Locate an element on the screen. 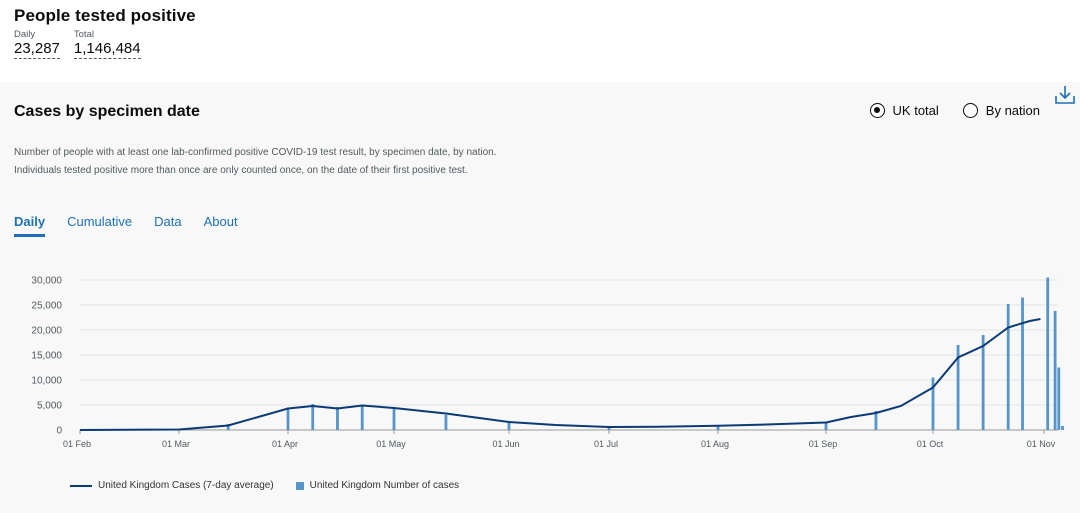 This screenshot has width=1080, height=513. radio-by-nation: By nation is located at coordinates (1001, 110).